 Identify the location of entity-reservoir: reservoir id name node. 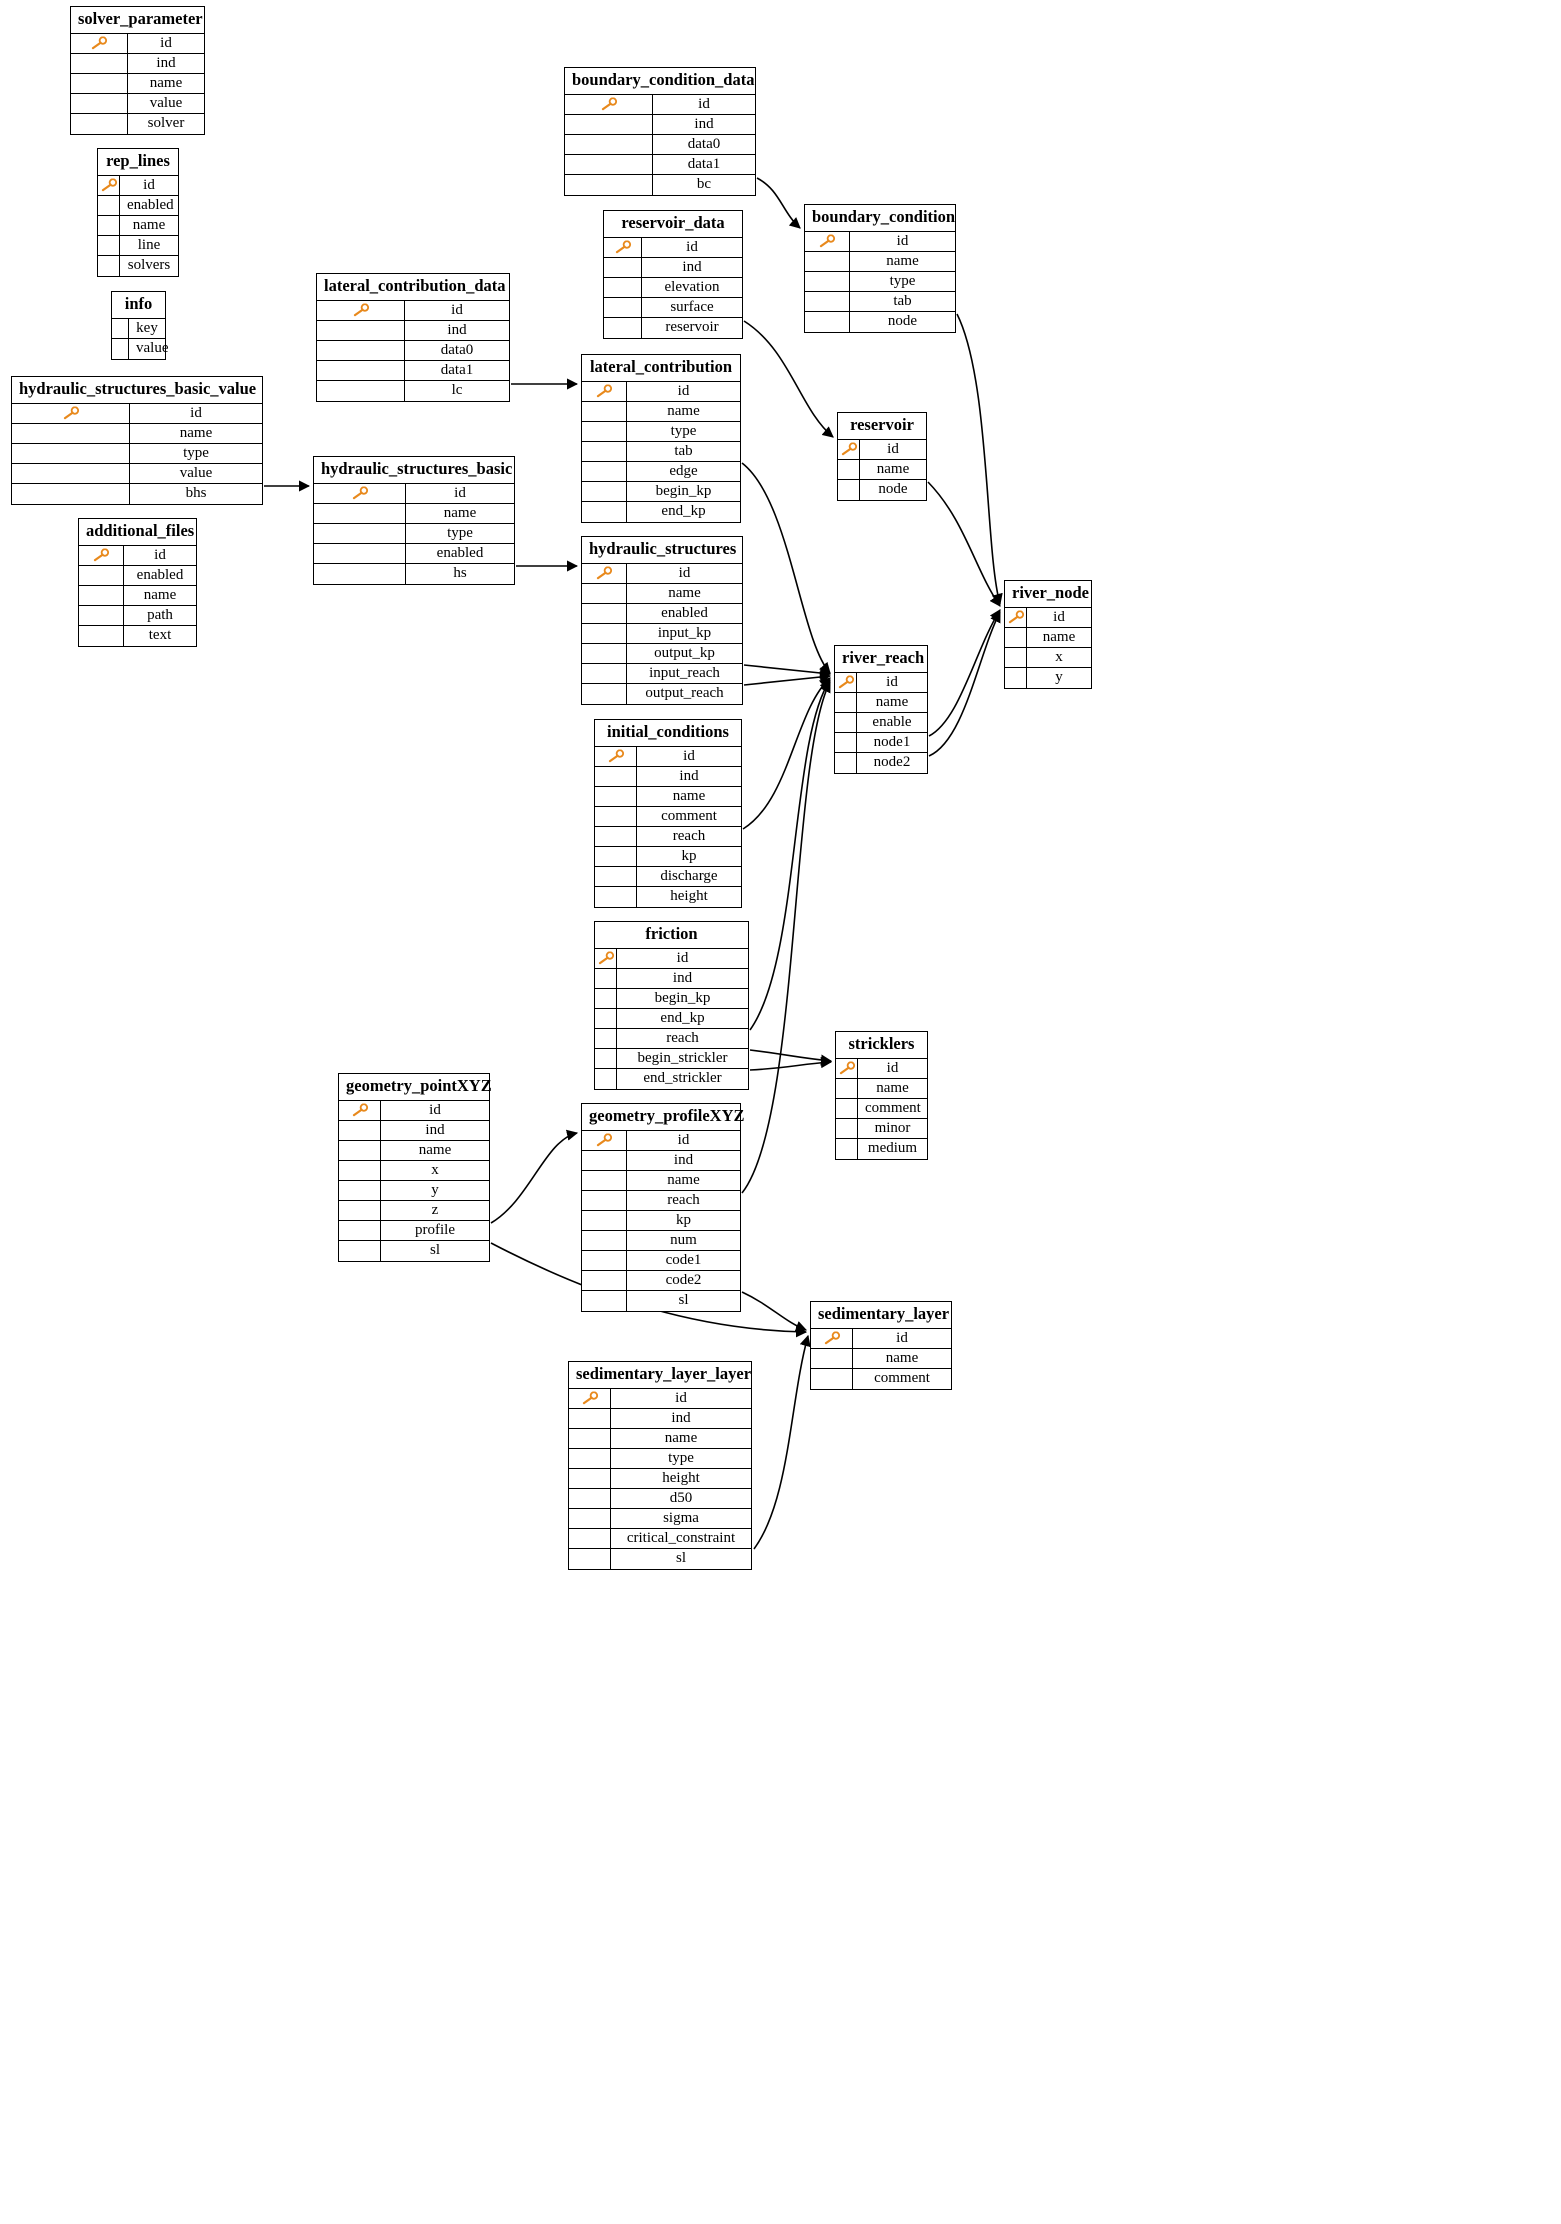
(882, 456).